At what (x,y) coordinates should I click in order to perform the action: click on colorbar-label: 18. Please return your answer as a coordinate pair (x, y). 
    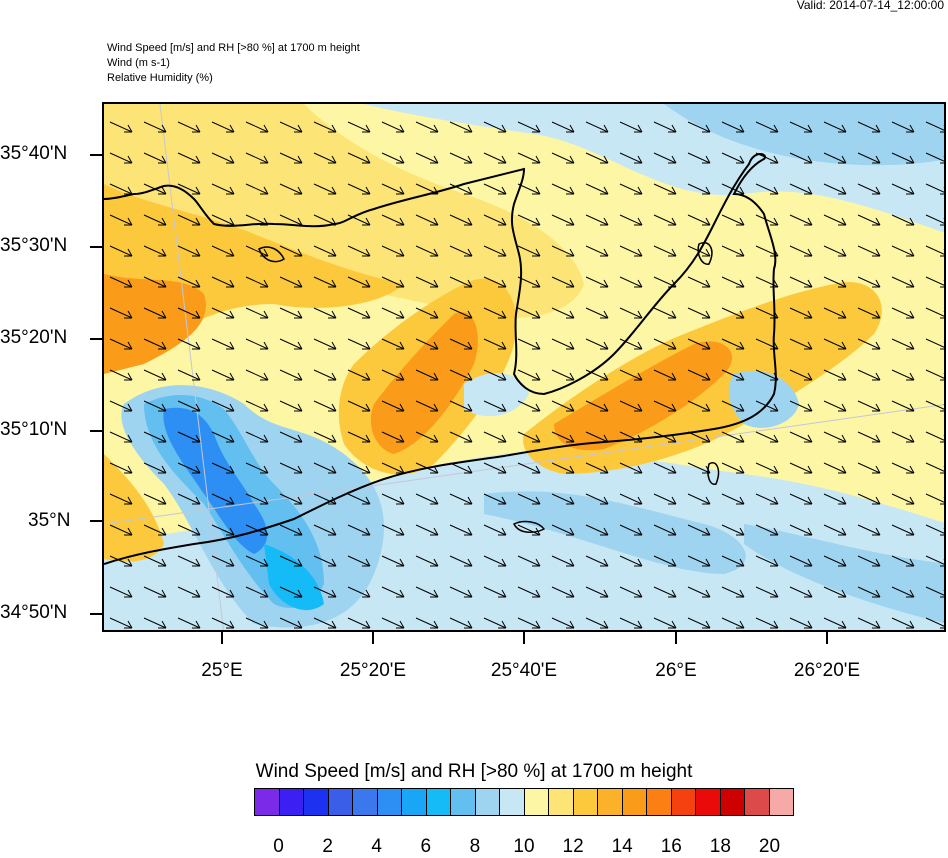
    Looking at the image, I should click on (720, 846).